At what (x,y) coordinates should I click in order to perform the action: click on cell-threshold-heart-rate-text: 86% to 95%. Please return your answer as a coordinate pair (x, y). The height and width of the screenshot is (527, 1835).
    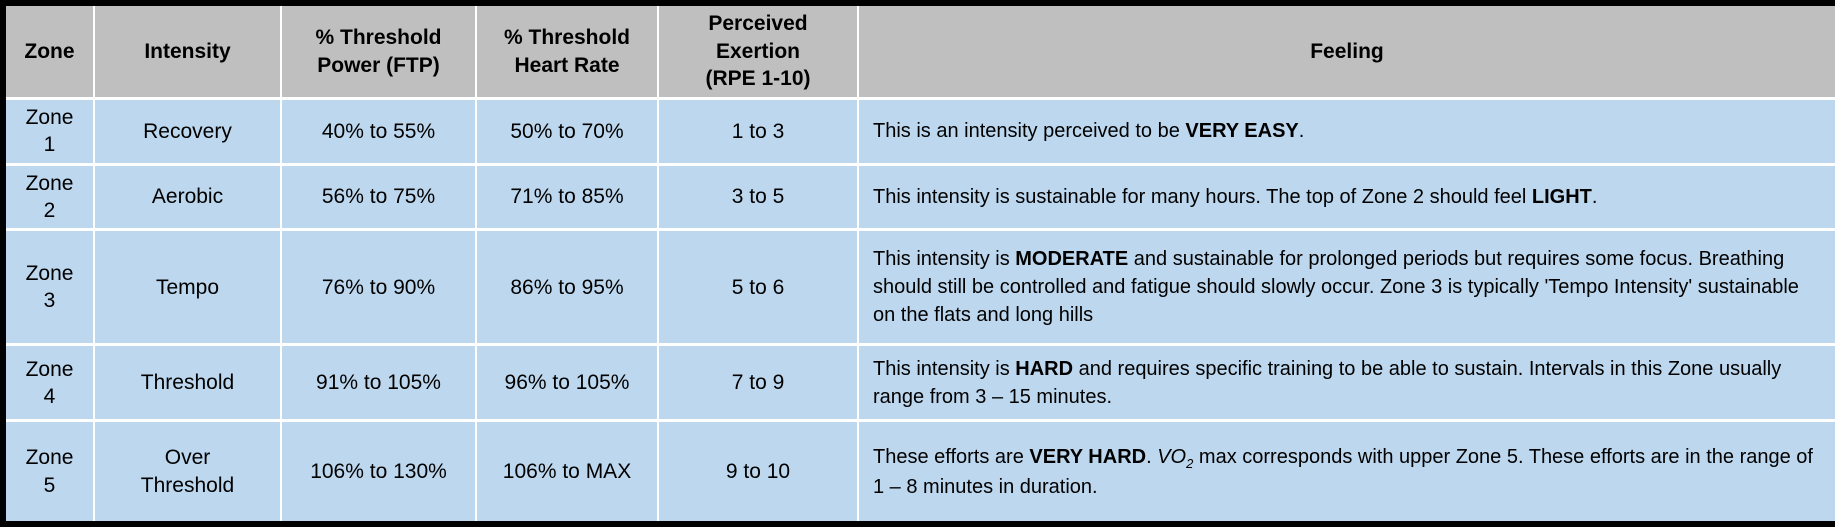
    Looking at the image, I should click on (567, 287).